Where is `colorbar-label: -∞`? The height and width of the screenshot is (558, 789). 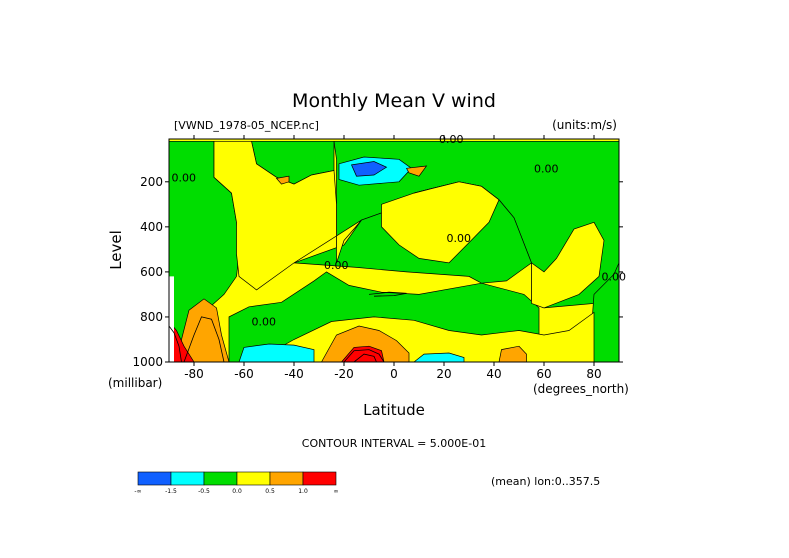
colorbar-label: -∞ is located at coordinates (137, 491).